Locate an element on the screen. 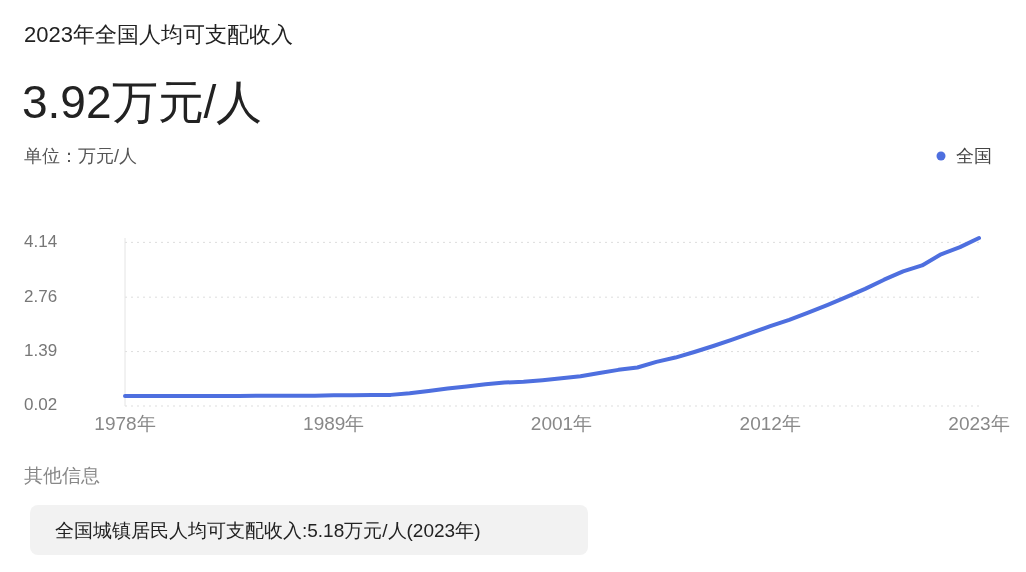 The image size is (1026, 572). y-tick-label: 2.76 is located at coordinates (41, 296).